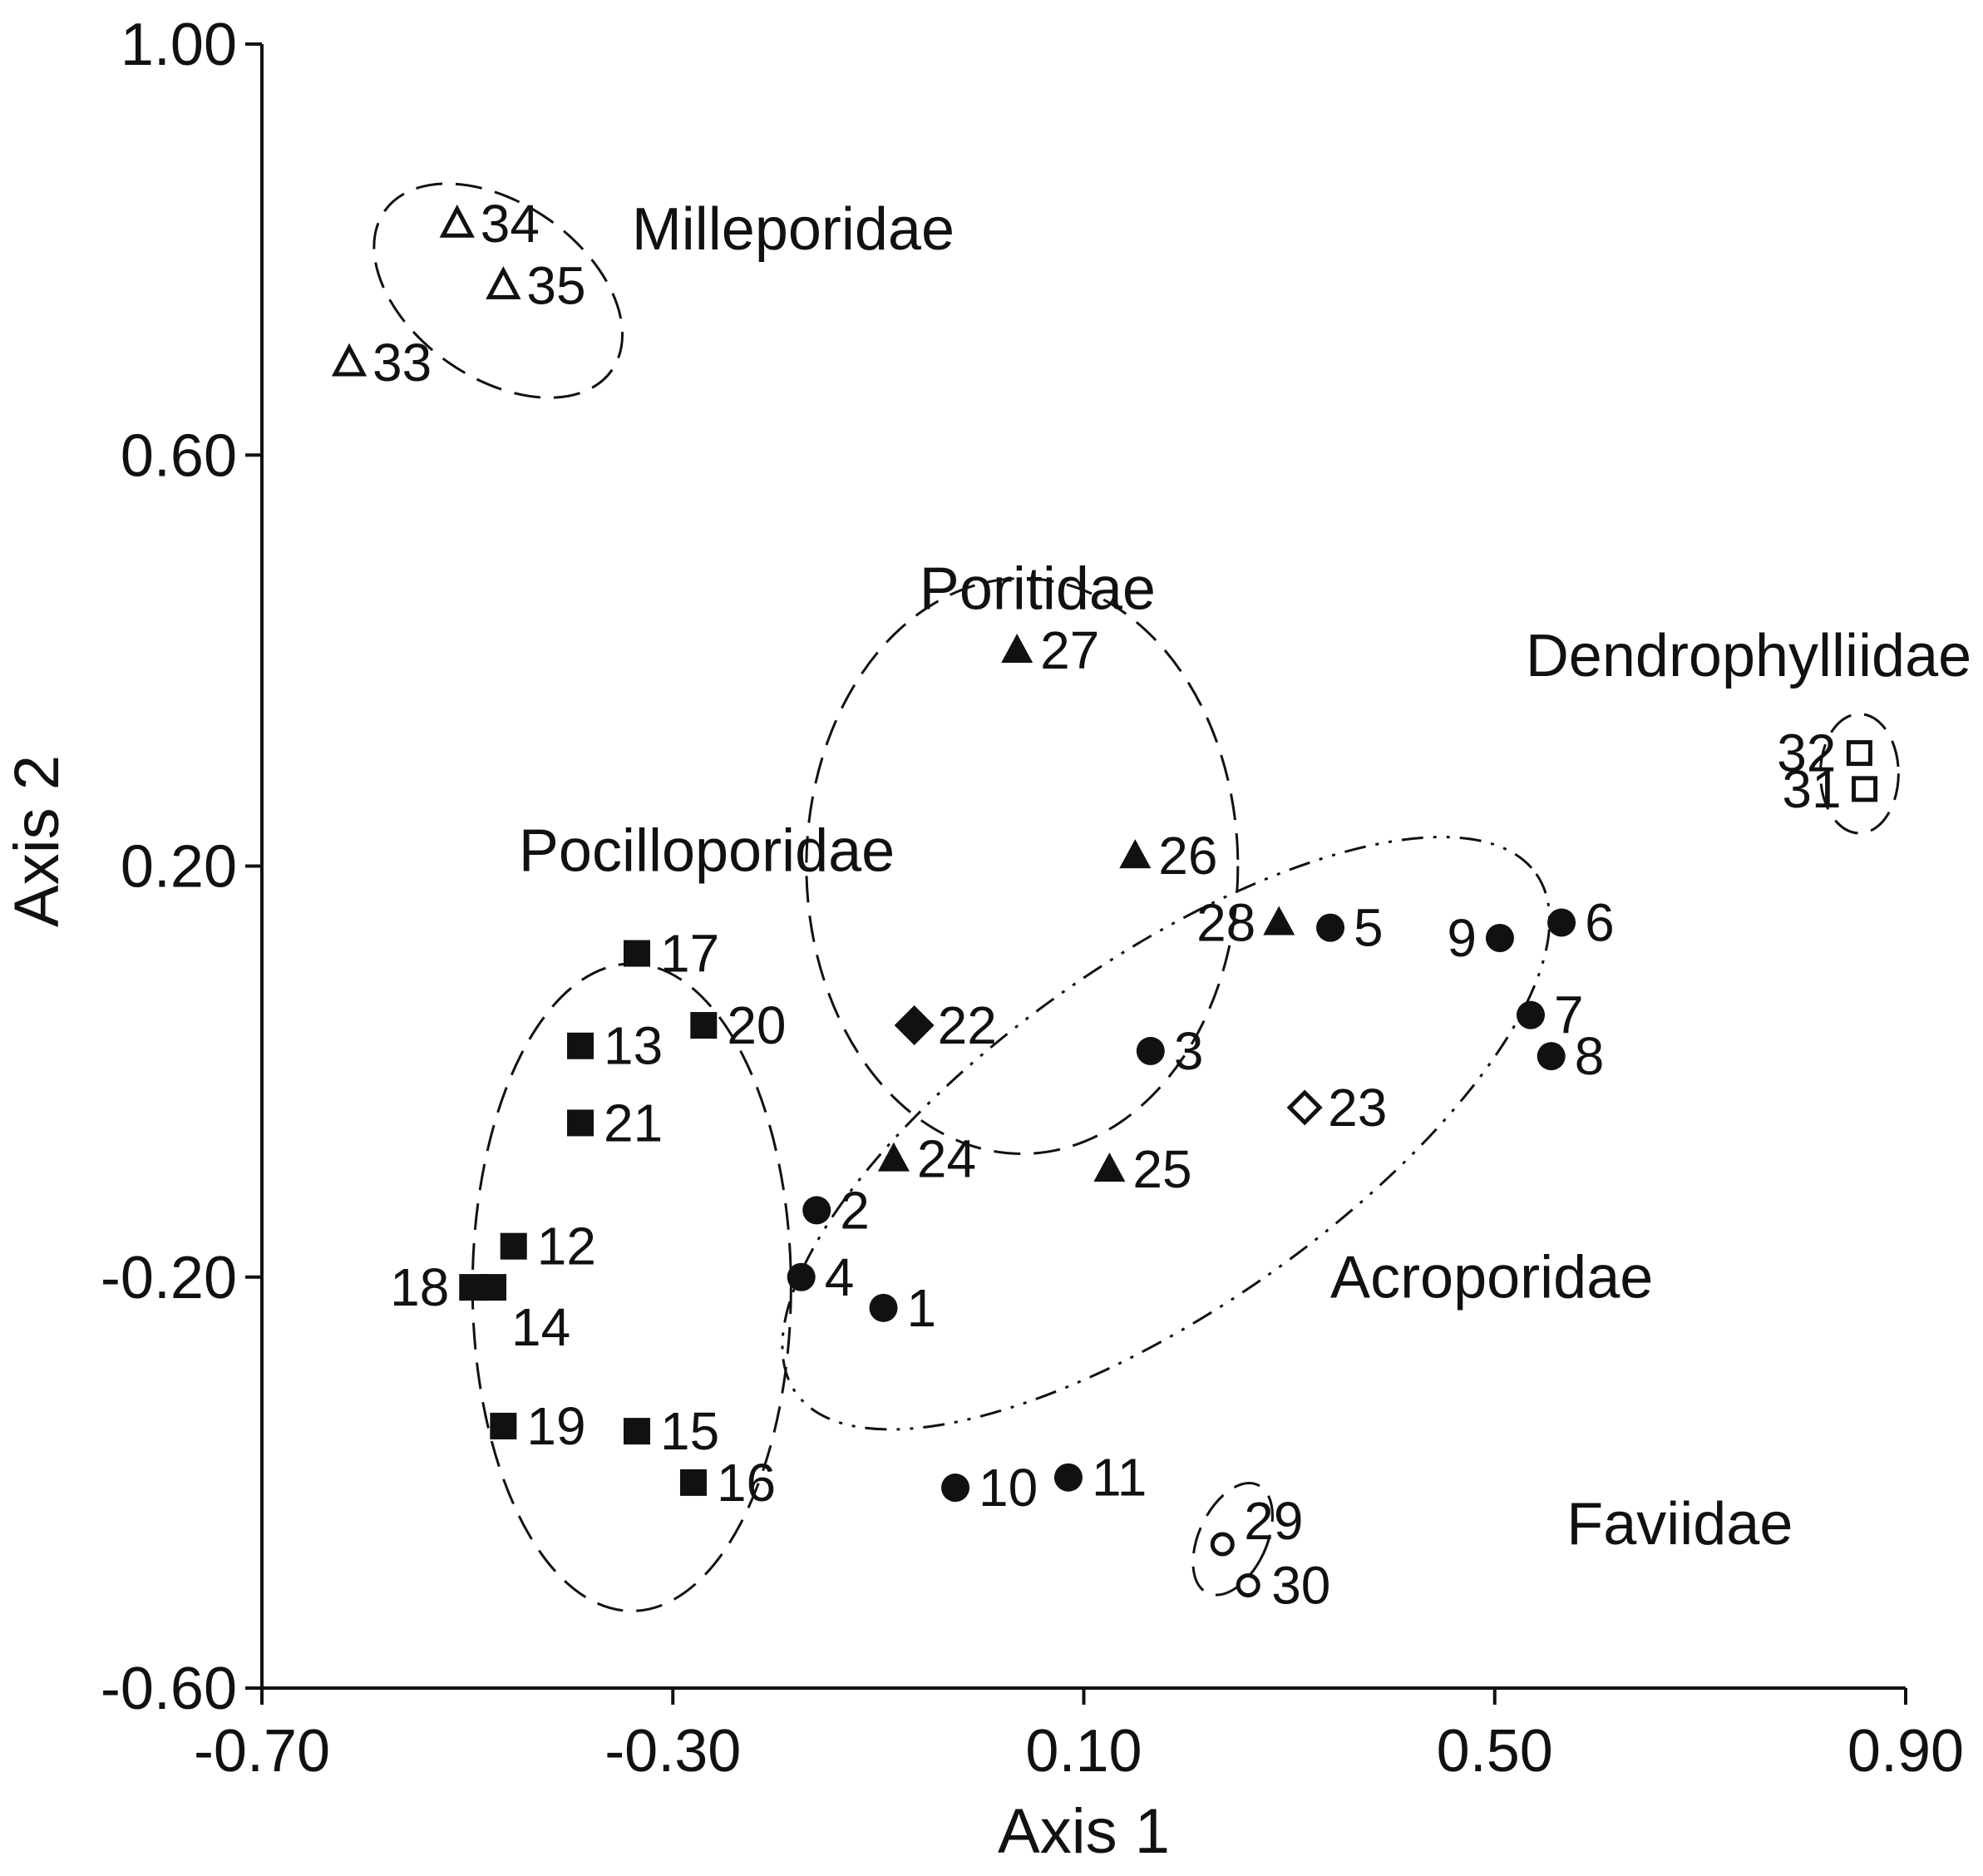 This screenshot has height=1876, width=1983. What do you see at coordinates (555, 1426) in the screenshot?
I see `point-label-19: 19` at bounding box center [555, 1426].